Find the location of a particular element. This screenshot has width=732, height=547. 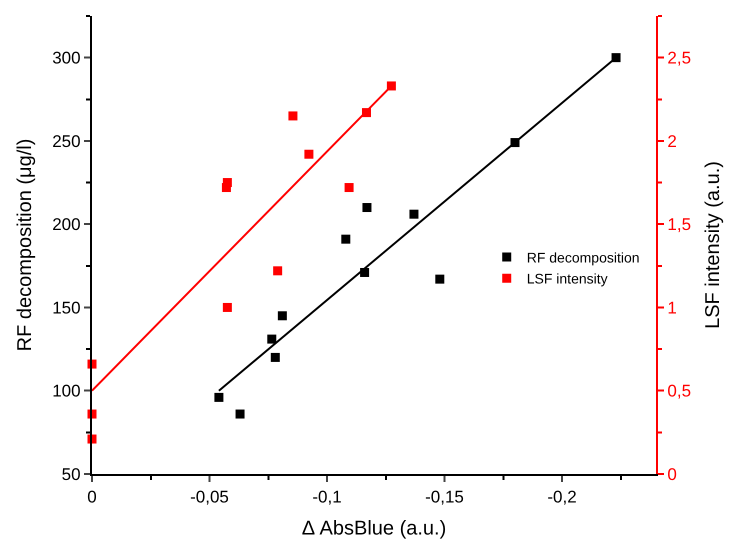

y-tick-label: 150 is located at coordinates (66, 308).